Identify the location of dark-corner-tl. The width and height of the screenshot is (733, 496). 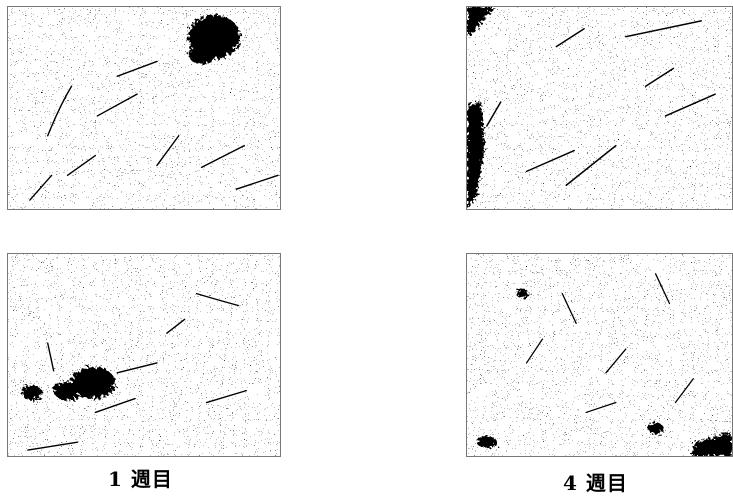
(481, 22).